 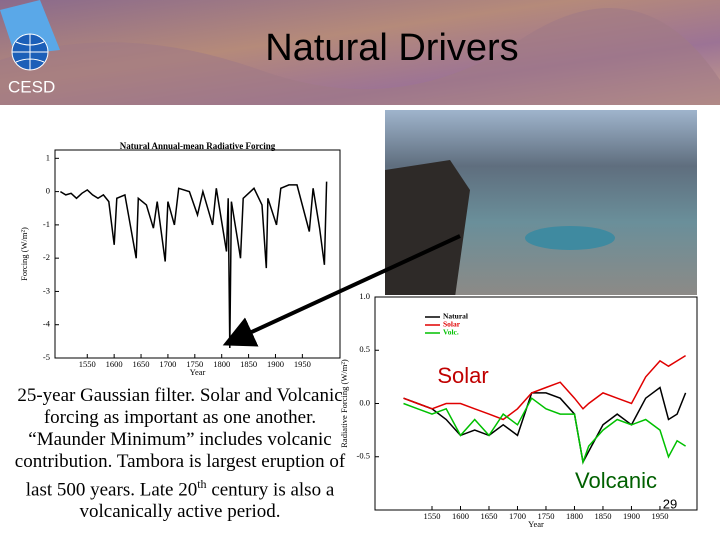 I want to click on page-number: 29, so click(x=670, y=503).